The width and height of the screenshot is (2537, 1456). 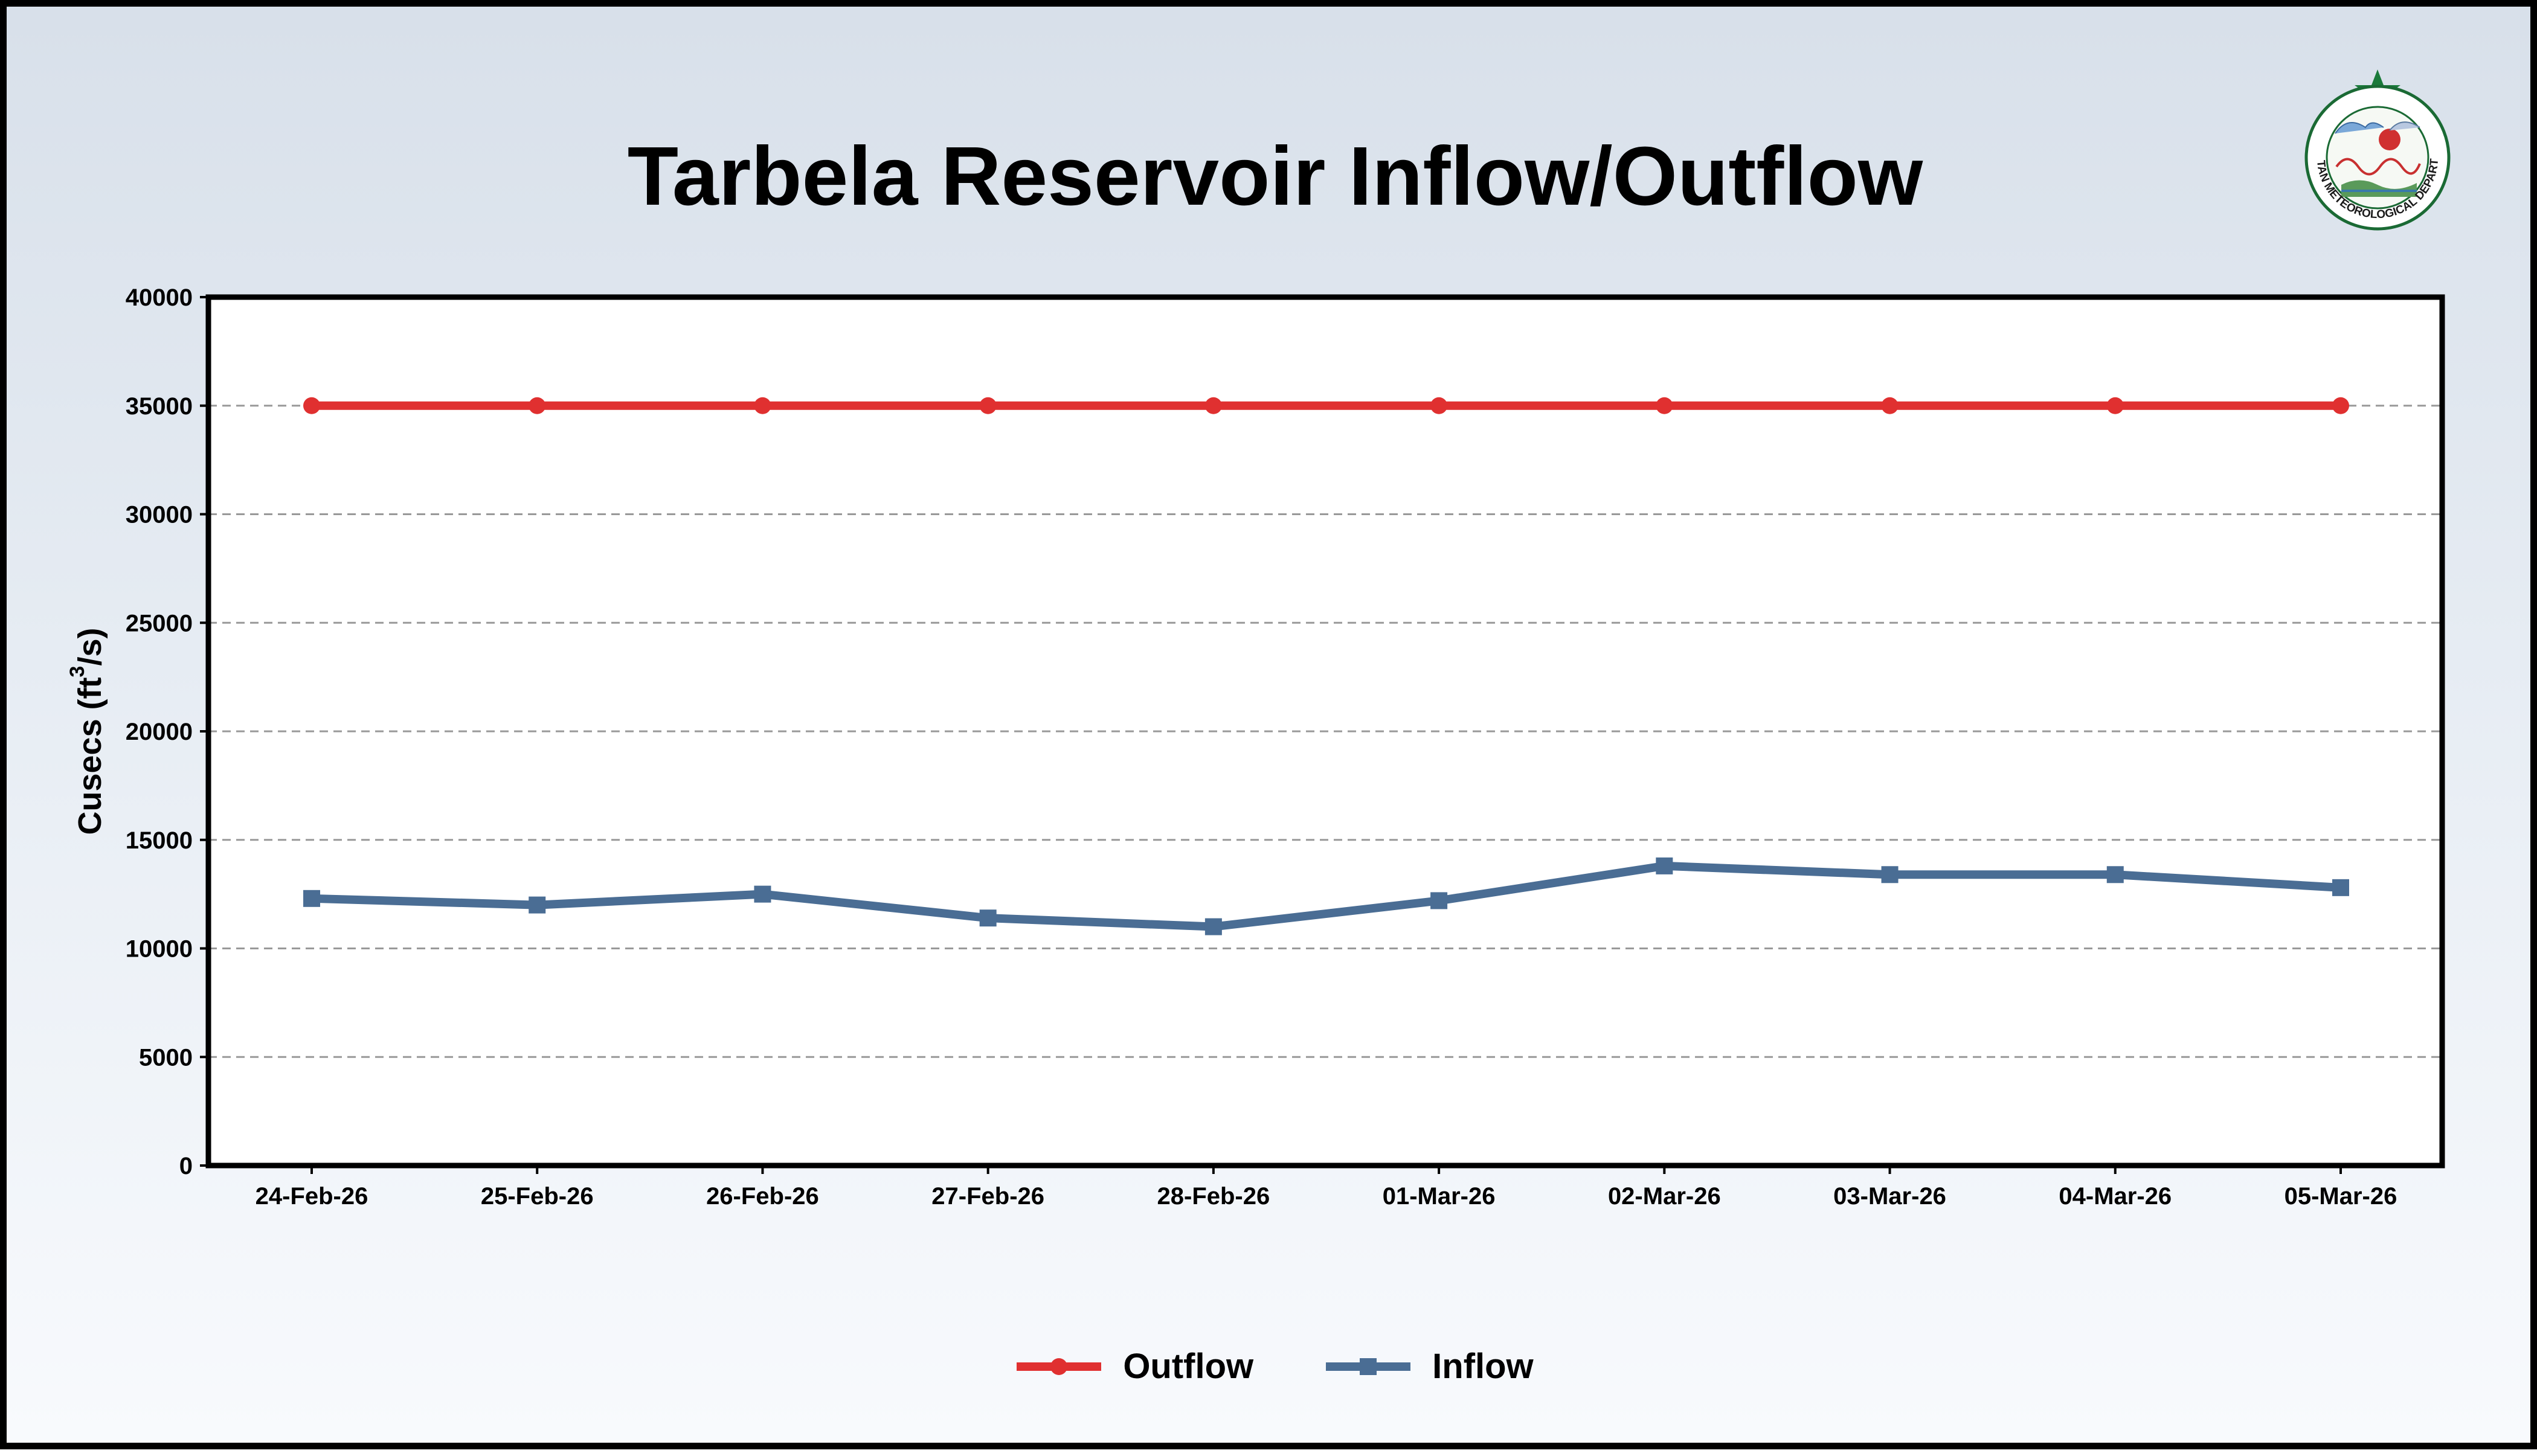 I want to click on chart-legend: Outflow Inflow, so click(x=1272, y=1366).